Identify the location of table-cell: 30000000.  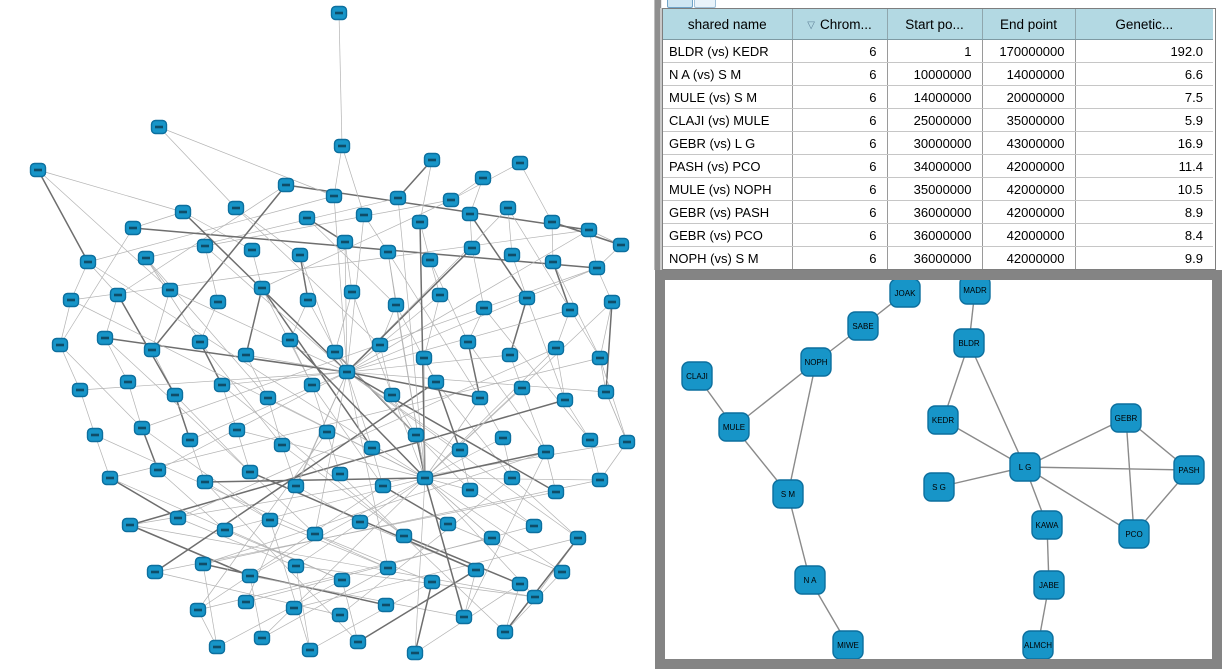
(935, 143).